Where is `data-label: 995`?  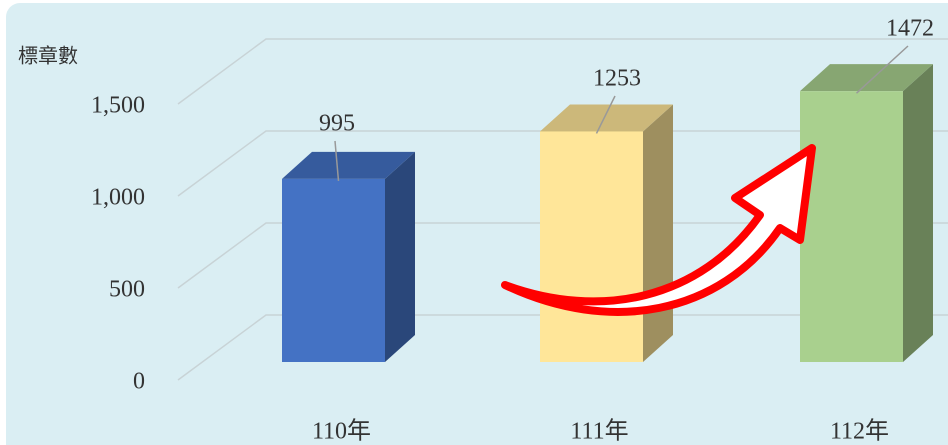 data-label: 995 is located at coordinates (337, 124).